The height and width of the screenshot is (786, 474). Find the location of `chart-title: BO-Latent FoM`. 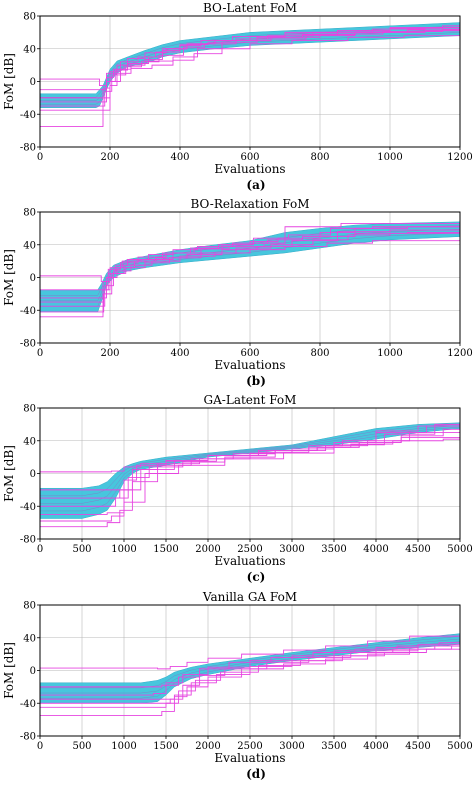

chart-title: BO-Latent FoM is located at coordinates (250, 8).